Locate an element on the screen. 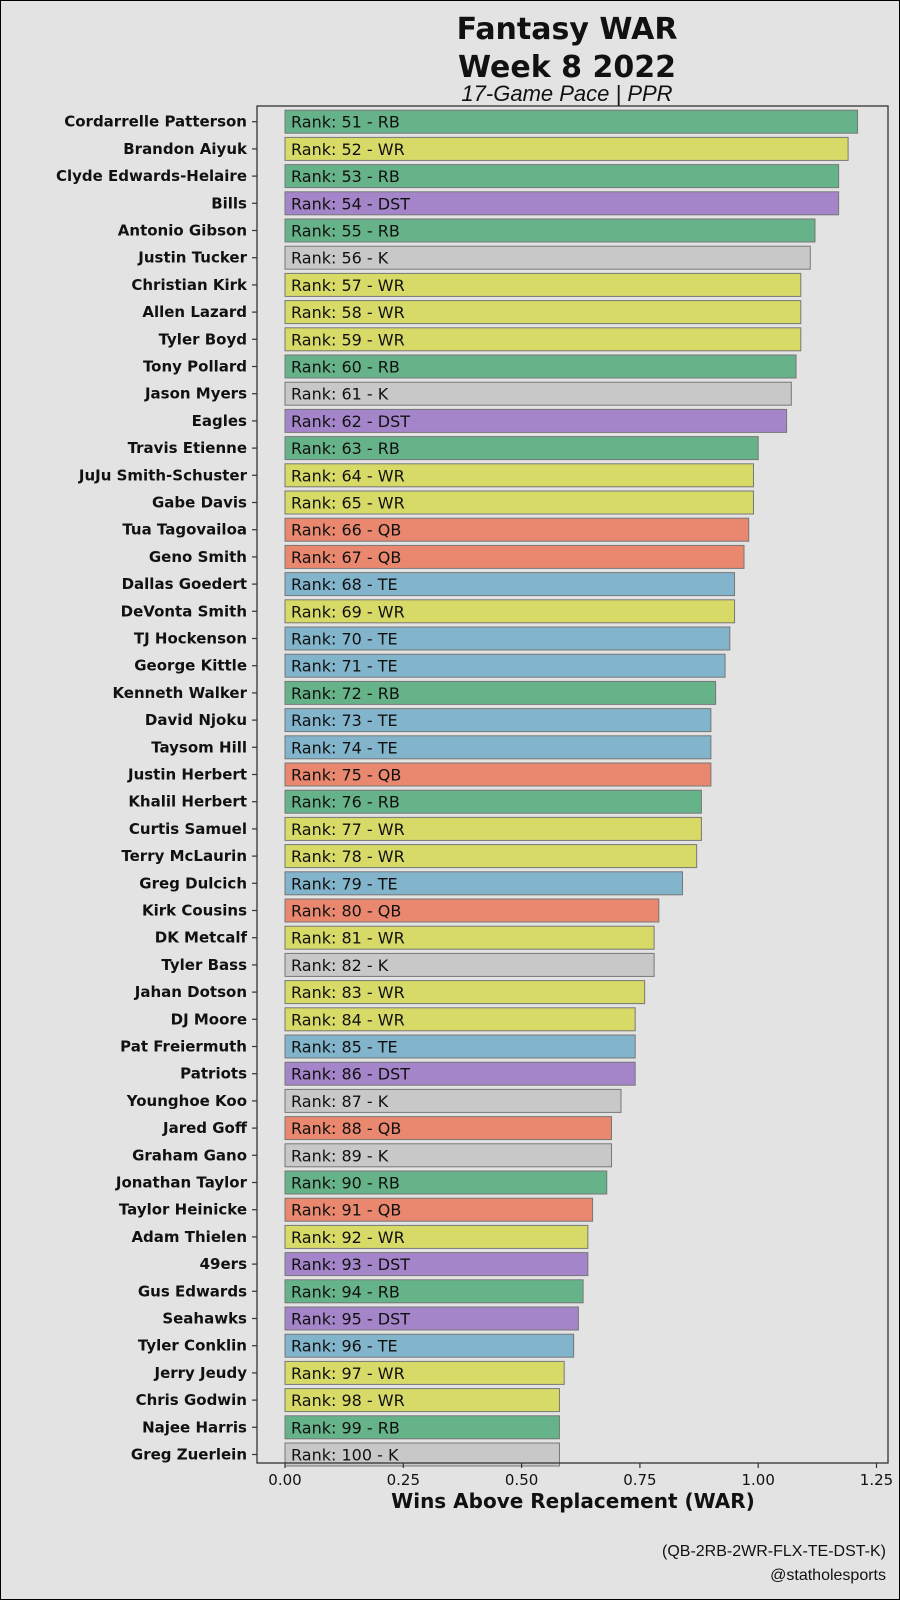 This screenshot has width=900, height=1600. bar-label: Rank: 73 - TE is located at coordinates (344, 720).